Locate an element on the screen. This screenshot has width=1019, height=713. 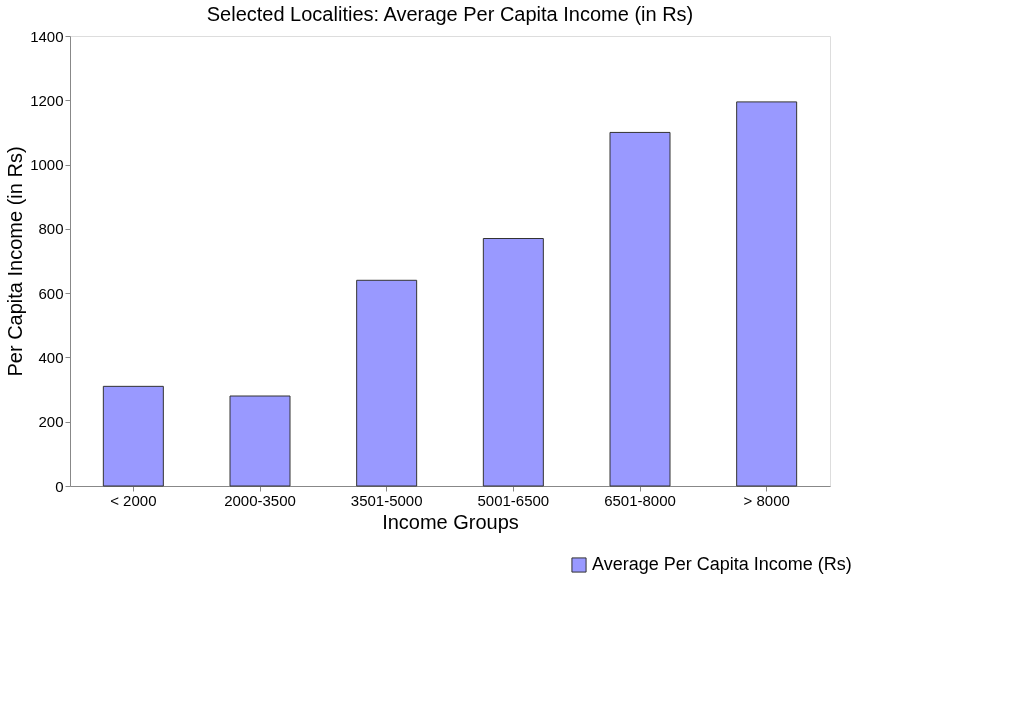
y-tick-label: 400 is located at coordinates (51, 357).